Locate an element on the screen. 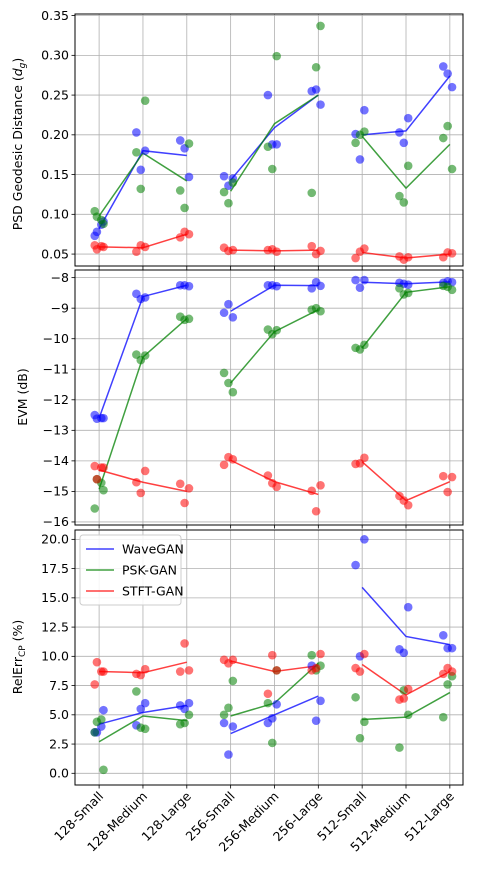  psd-x-ticks is located at coordinates (274, 268).